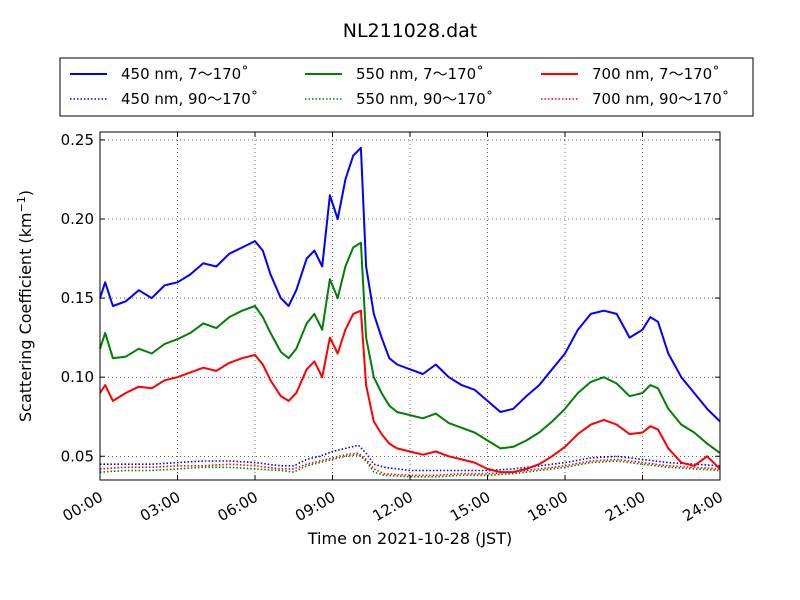  Describe the element at coordinates (77, 140) in the screenshot. I see `y-tick-label: 0.25` at that location.